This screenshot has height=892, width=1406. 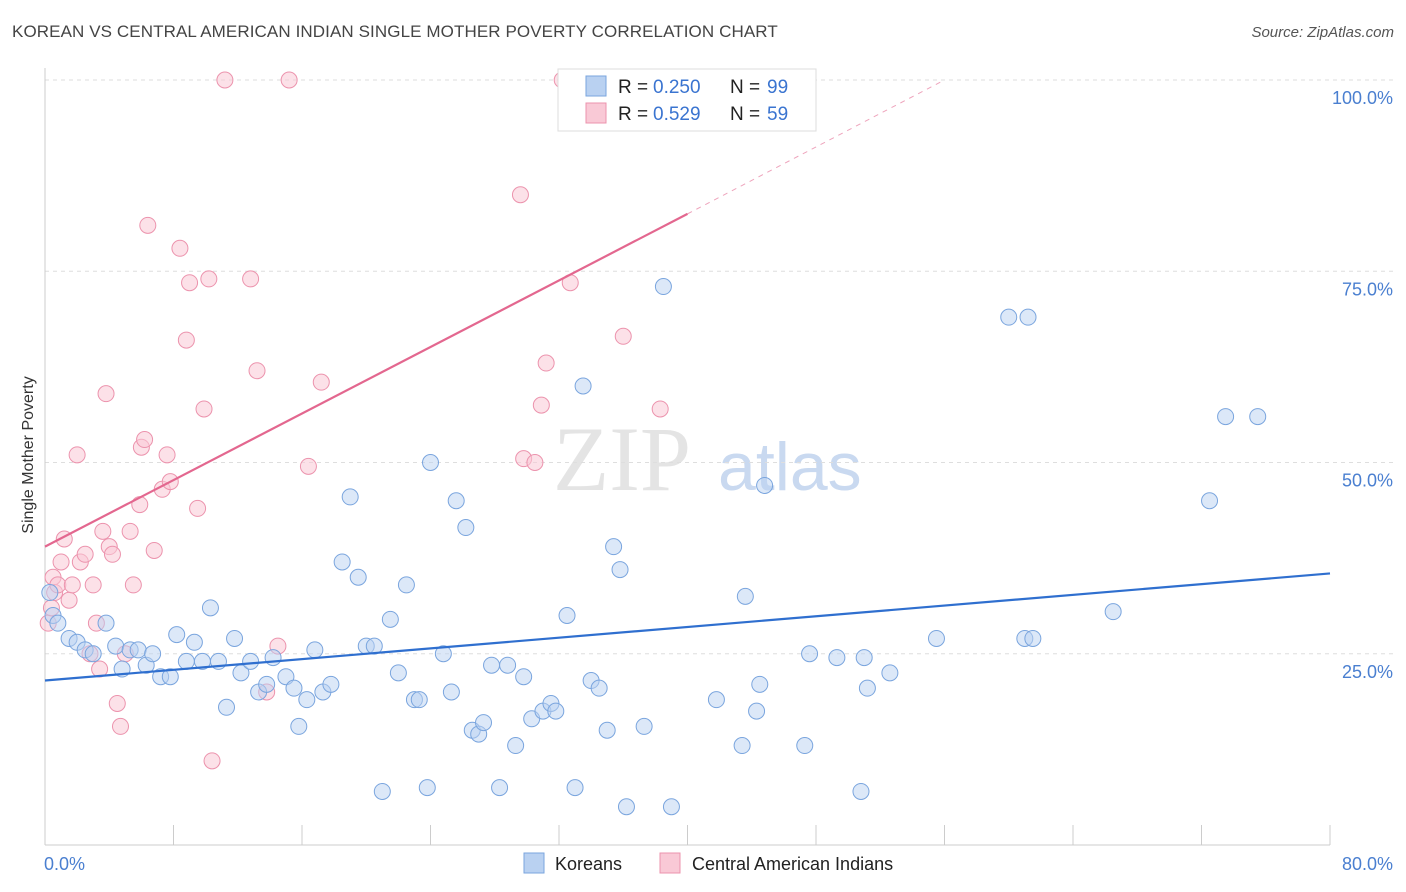 I want to click on y-axis-label: Single Mother Poverty, so click(x=28, y=454).